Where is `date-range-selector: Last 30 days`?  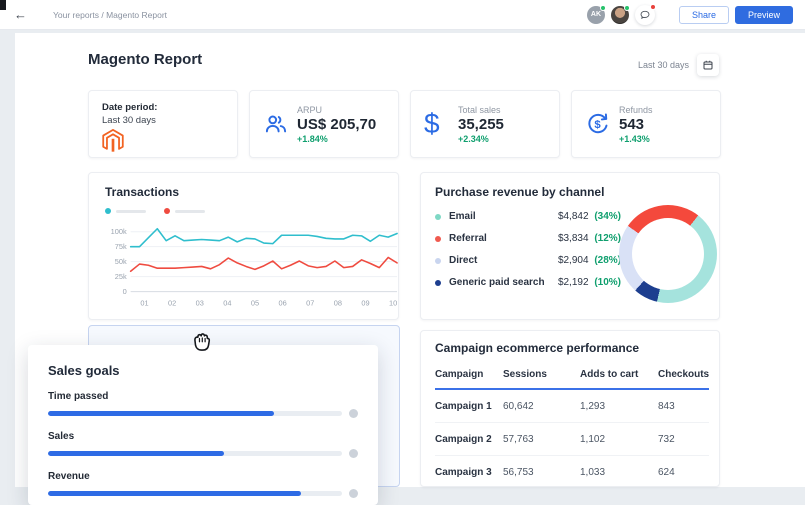
date-range-selector: Last 30 days is located at coordinates (678, 65).